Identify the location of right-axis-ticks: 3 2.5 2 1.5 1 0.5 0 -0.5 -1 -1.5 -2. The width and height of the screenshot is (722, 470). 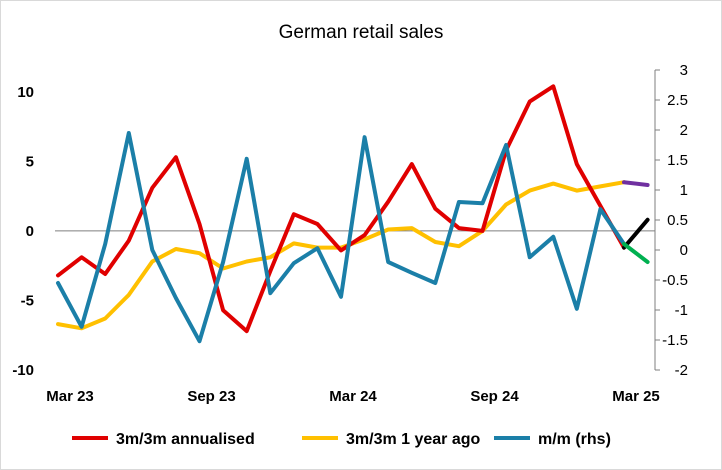
(671, 220).